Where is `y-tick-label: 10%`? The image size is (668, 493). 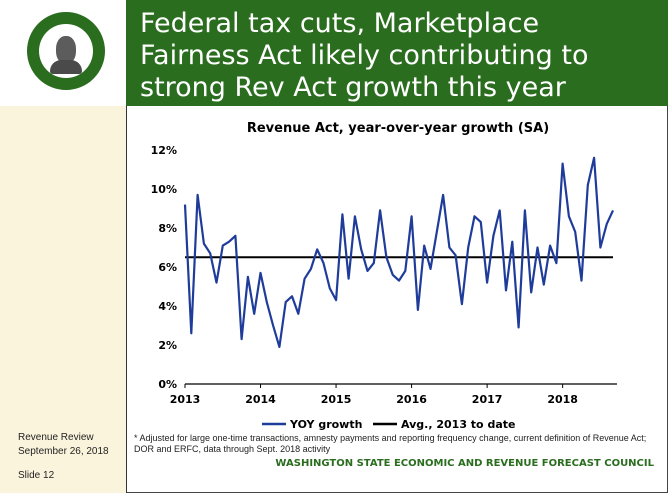
y-tick-label: 10% is located at coordinates (164, 189).